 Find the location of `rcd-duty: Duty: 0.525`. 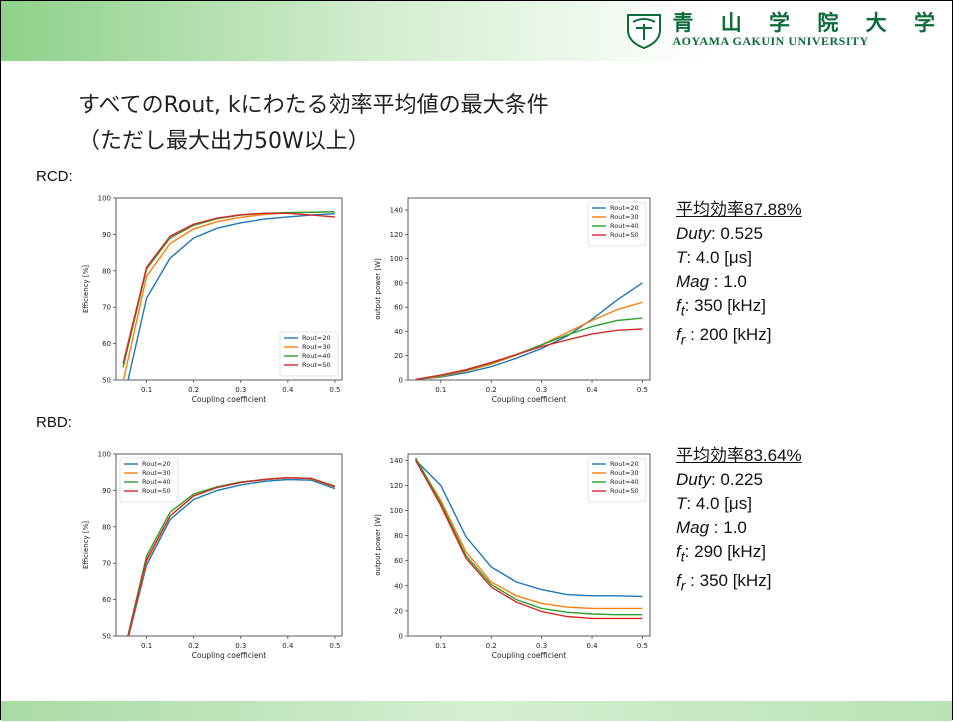

rcd-duty: Duty: 0.525 is located at coordinates (719, 233).